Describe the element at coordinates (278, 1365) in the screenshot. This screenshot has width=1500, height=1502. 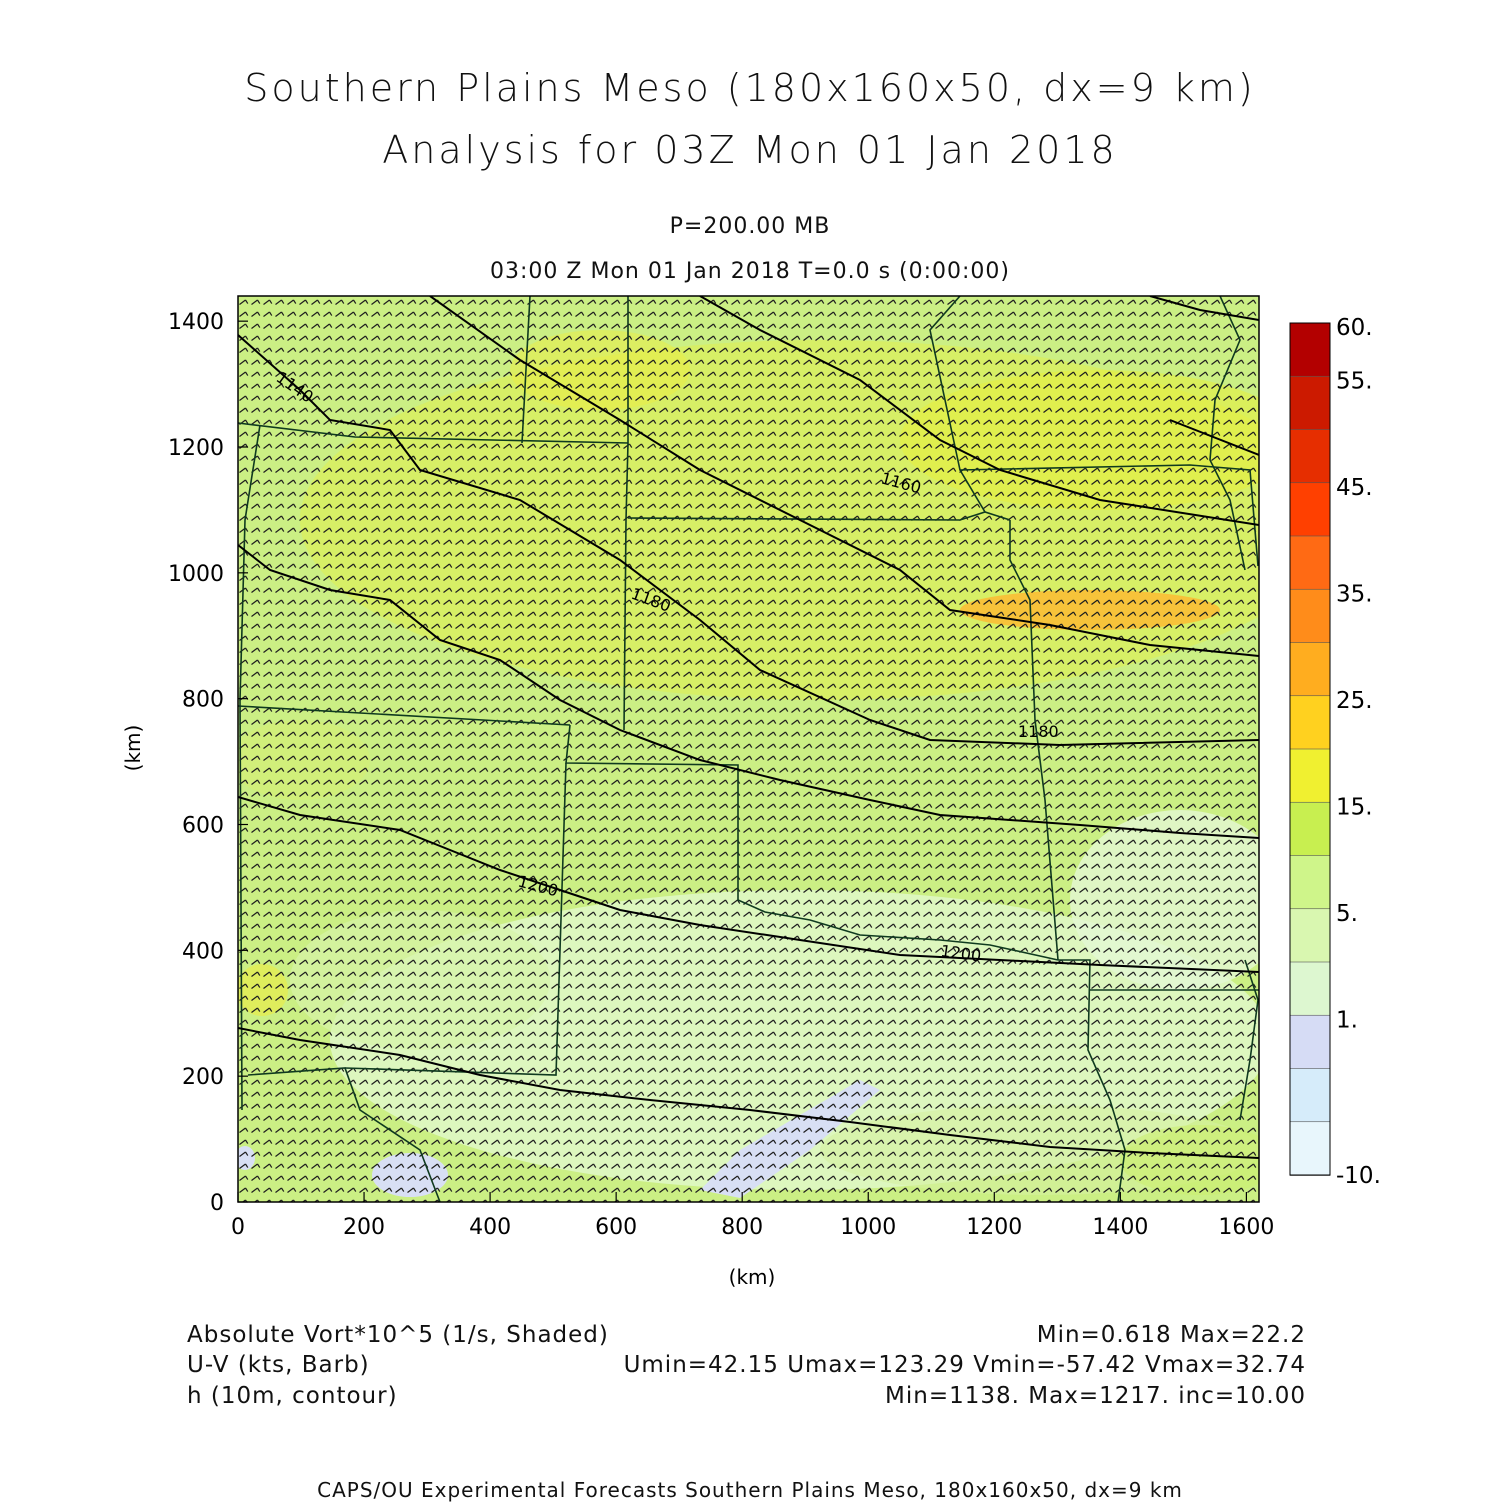
I see `legend-wind: U-V (kts, Barb)` at that location.